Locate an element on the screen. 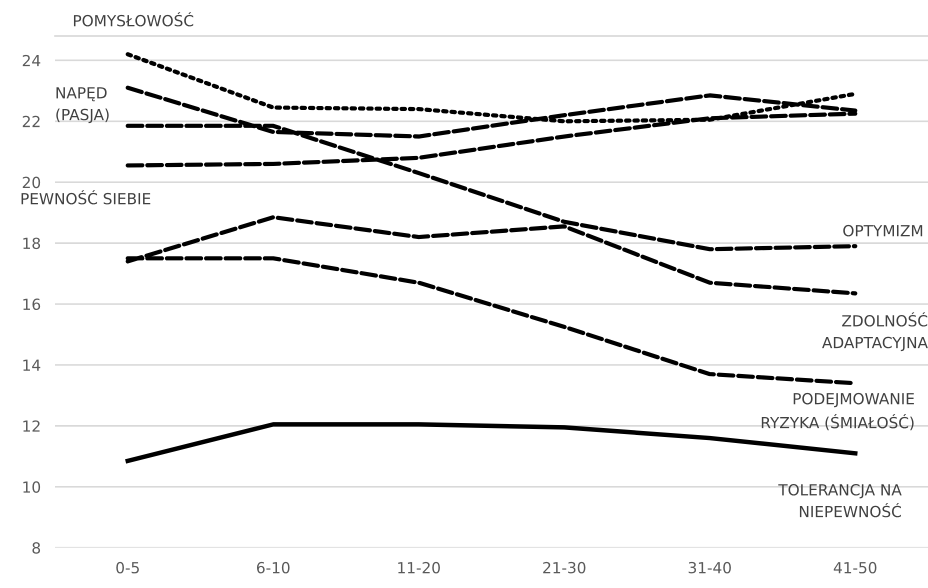 The image size is (928, 588). text: TOLERANCJA NA NIEPEWNOŚĆ is located at coordinates (840, 501).